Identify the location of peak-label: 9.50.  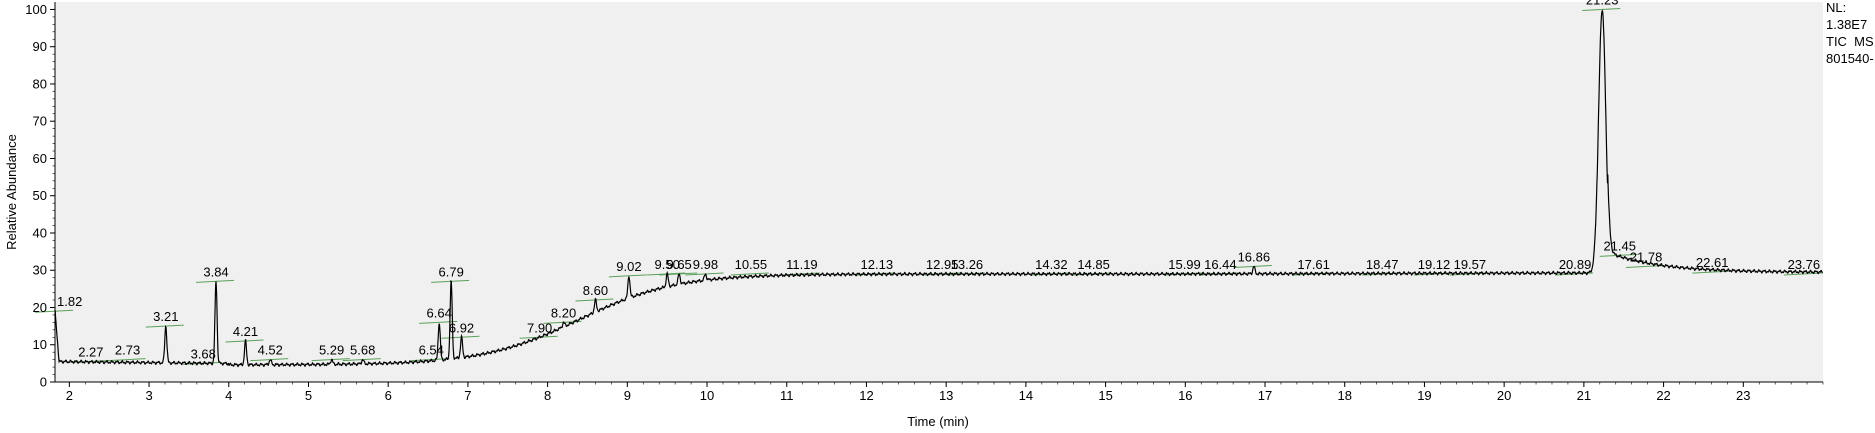
(667, 264).